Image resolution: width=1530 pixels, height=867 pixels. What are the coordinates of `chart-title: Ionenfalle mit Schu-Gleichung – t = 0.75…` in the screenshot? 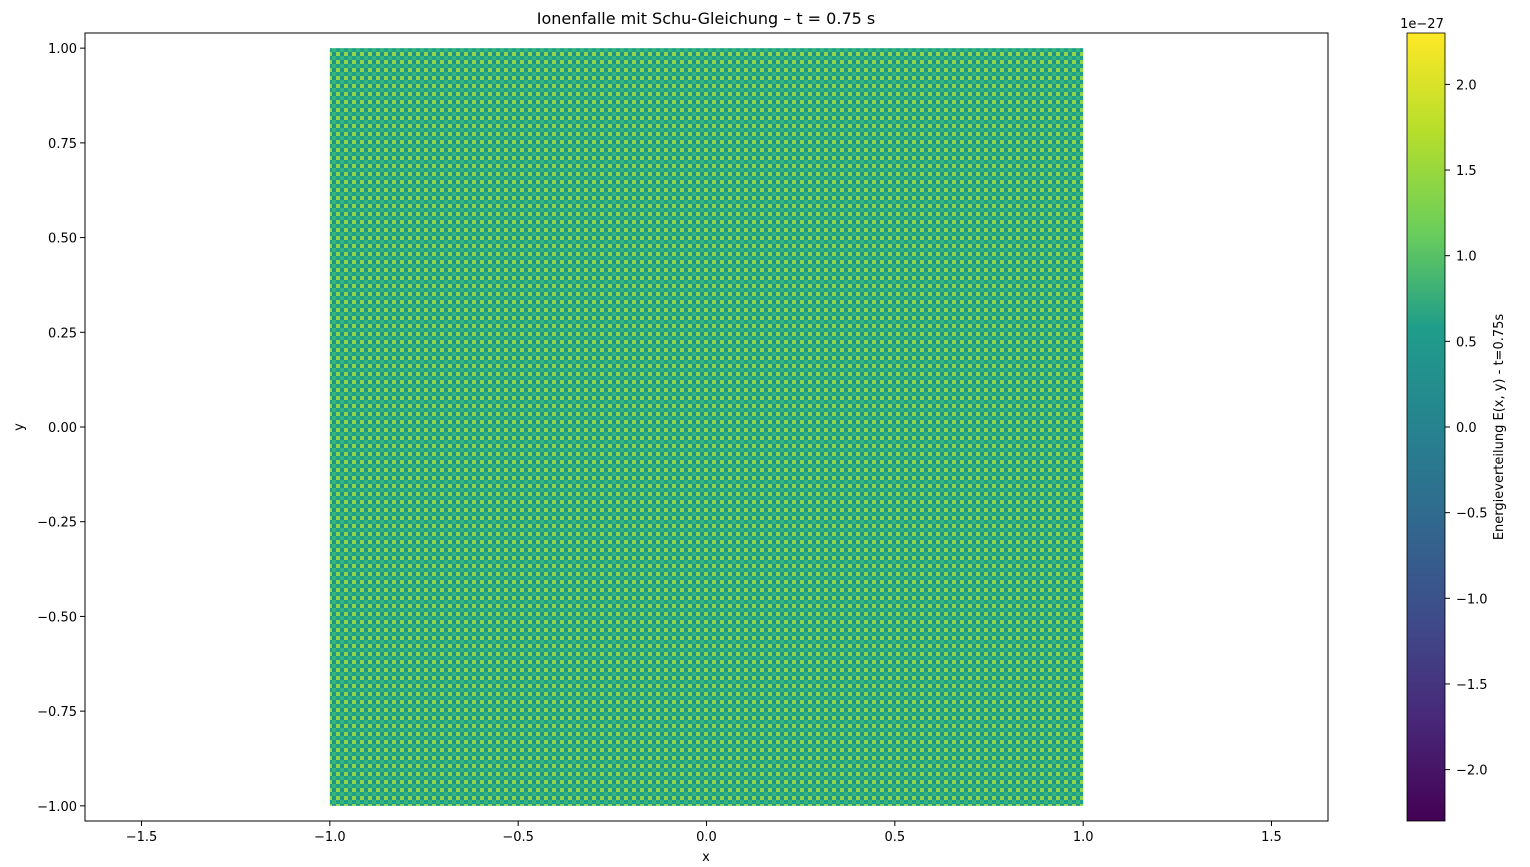 It's located at (706, 18).